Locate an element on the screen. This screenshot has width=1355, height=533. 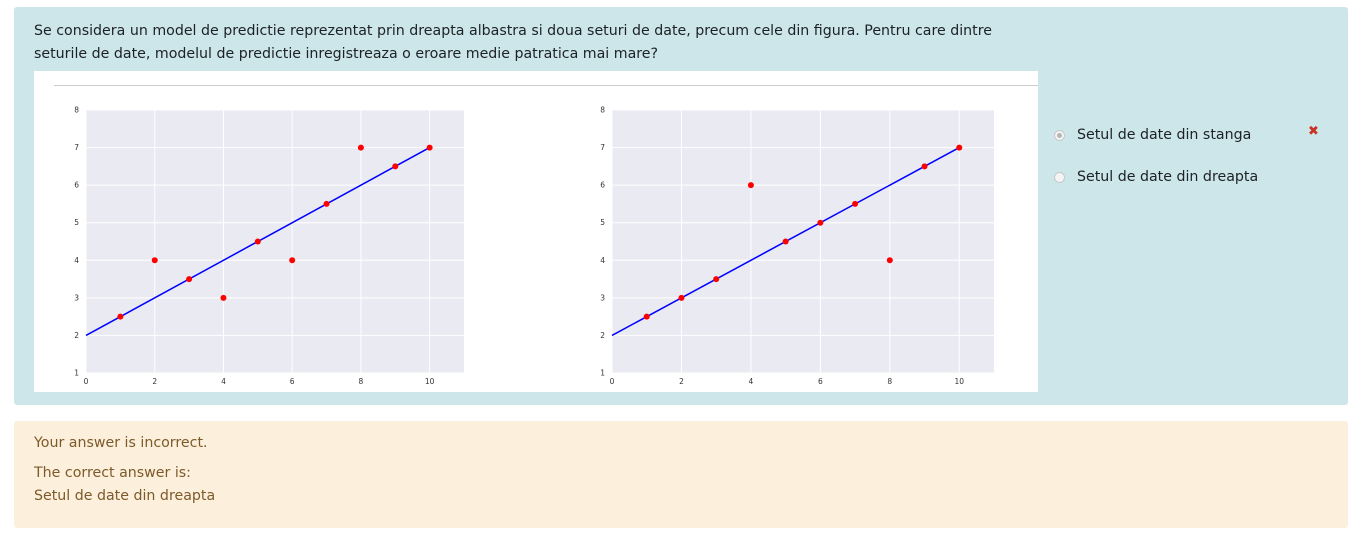
answer-option-right-label: Setul de date din dreapta is located at coordinates (1168, 177).